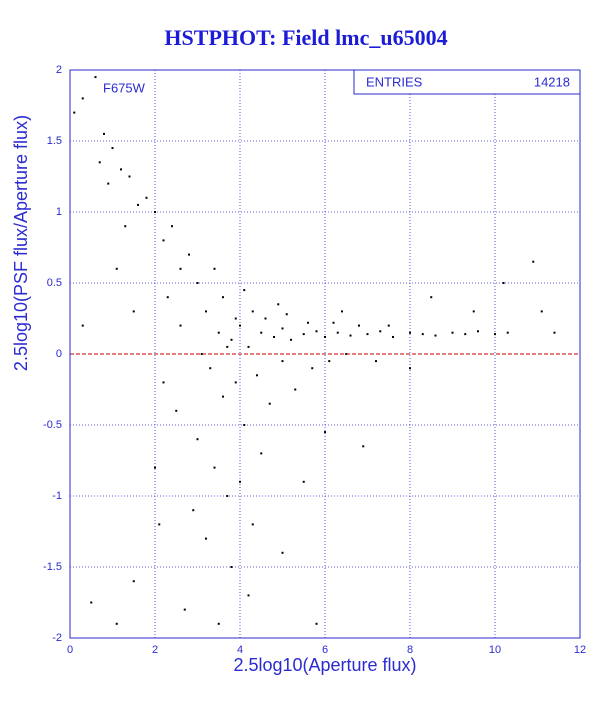 The image size is (612, 709). I want to click on x-tick-label: 8, so click(410, 650).